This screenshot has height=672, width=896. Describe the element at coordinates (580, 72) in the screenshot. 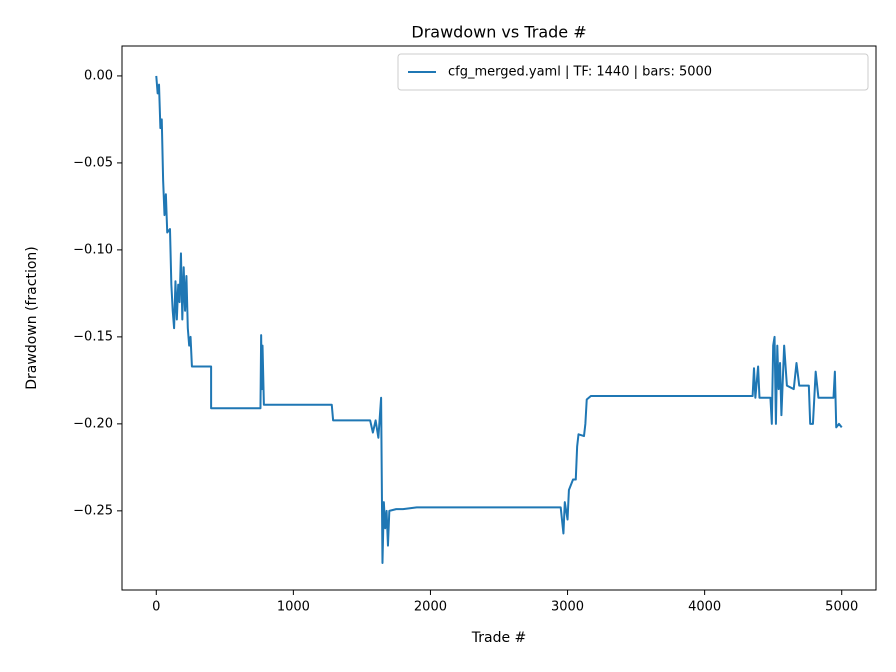

I see `legend-label: cfg_merged.yaml | TF: 1440 | bars: 5000` at that location.